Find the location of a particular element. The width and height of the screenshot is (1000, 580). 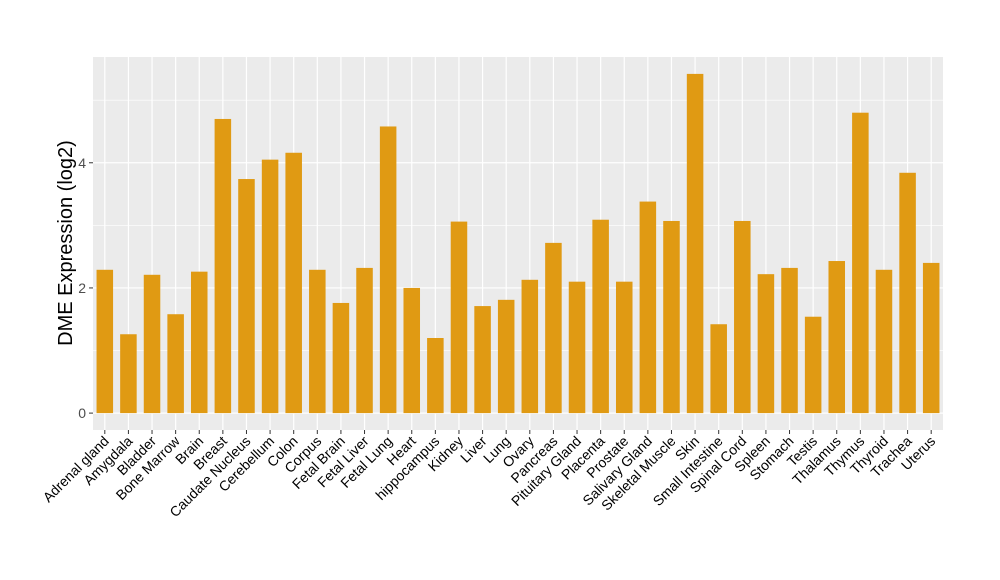

bar-skeletal-muscle is located at coordinates (671, 317).